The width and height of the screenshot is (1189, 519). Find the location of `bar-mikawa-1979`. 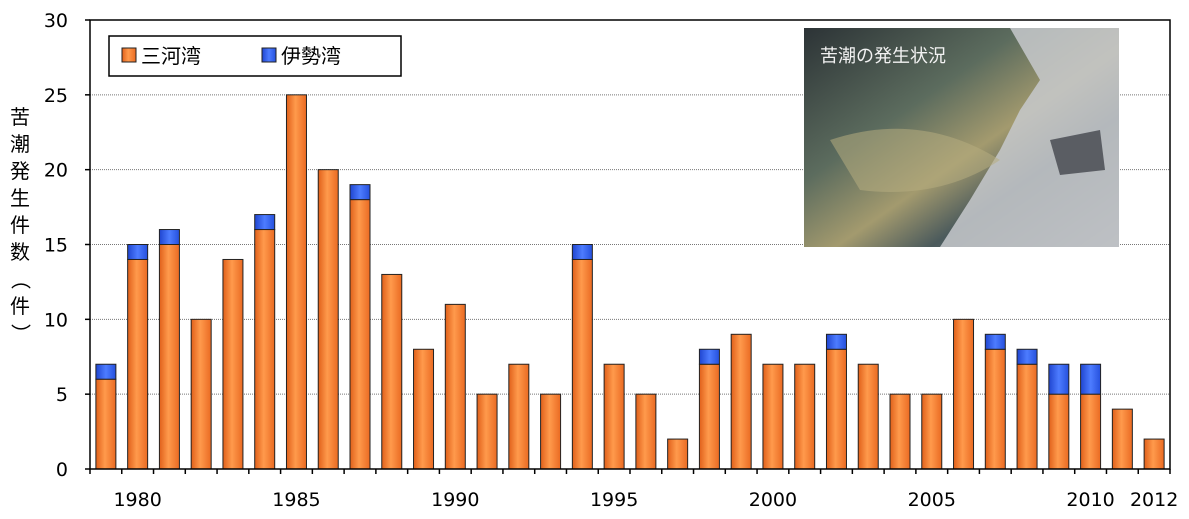

bar-mikawa-1979 is located at coordinates (106, 424).